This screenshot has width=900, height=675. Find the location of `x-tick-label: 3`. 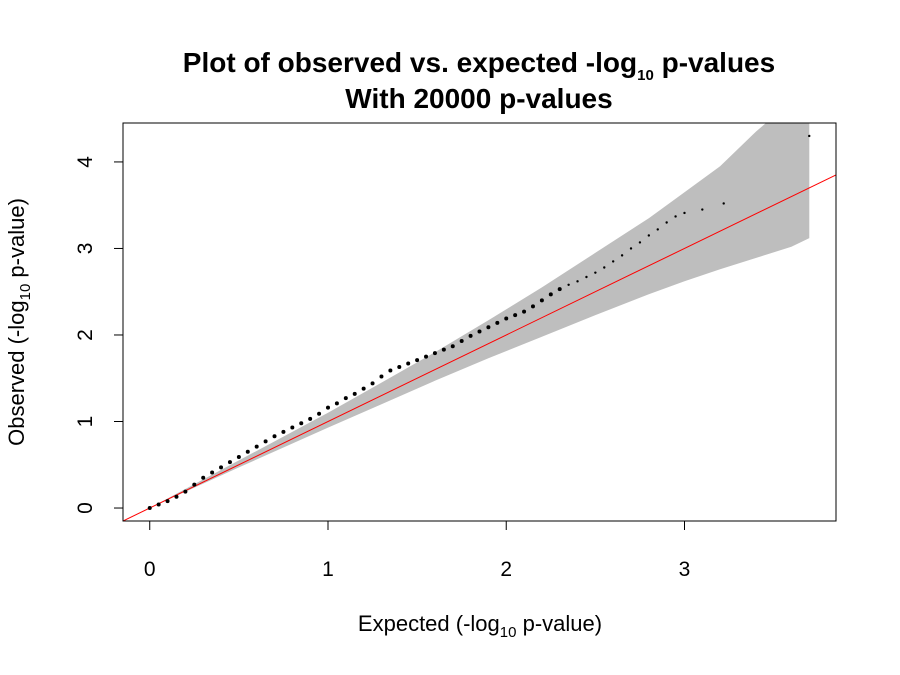

x-tick-label: 3 is located at coordinates (685, 569).